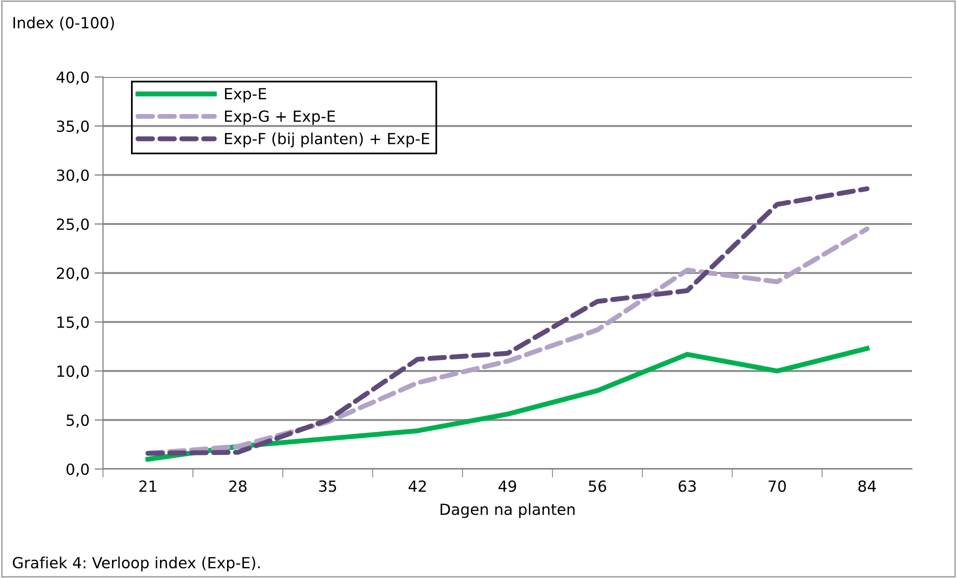 The height and width of the screenshot is (578, 957). What do you see at coordinates (77, 421) in the screenshot?
I see `y-tick-label: 5,0` at bounding box center [77, 421].